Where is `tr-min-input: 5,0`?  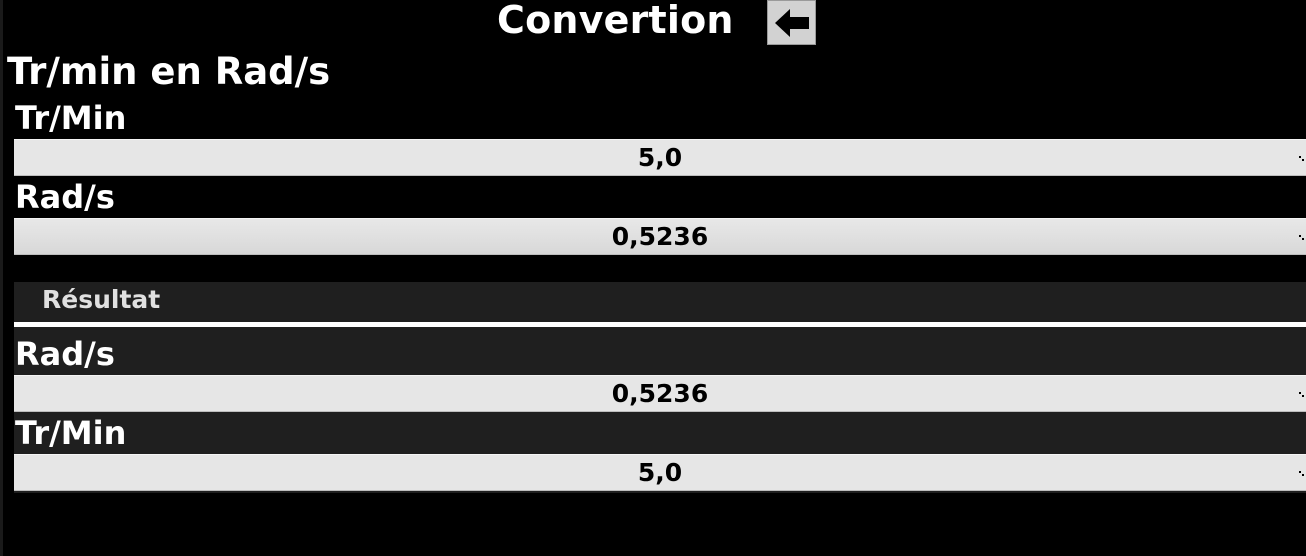
tr-min-input: 5,0 is located at coordinates (660, 157).